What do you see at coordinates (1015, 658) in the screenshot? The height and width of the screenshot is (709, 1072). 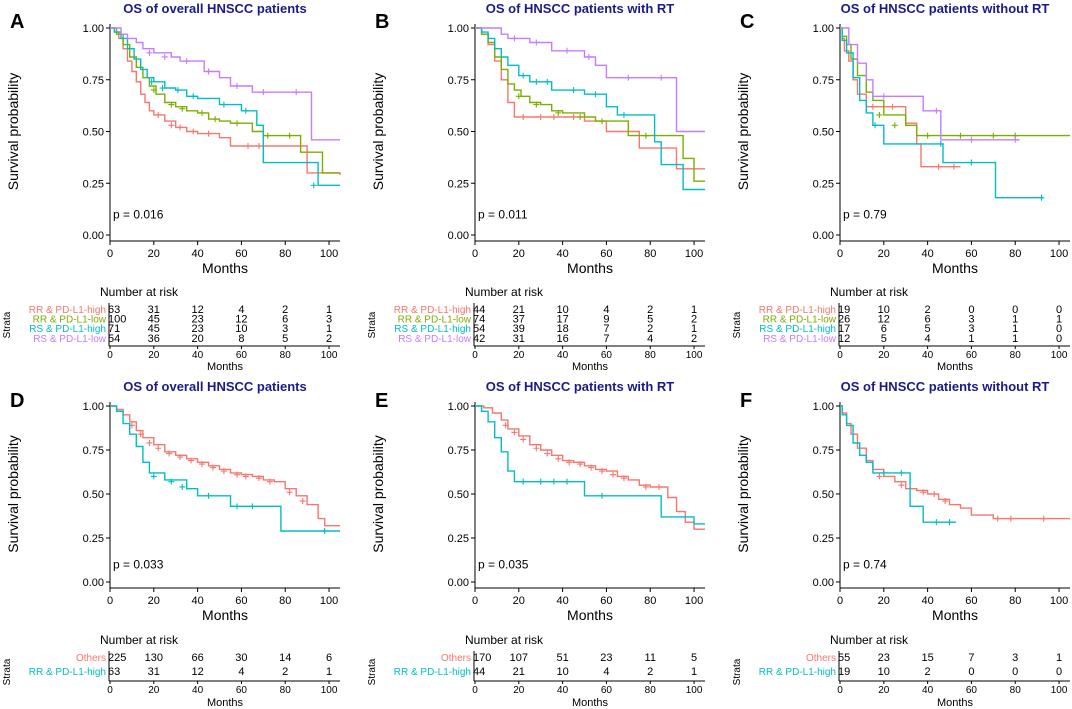 I see `risk-count: 3` at bounding box center [1015, 658].